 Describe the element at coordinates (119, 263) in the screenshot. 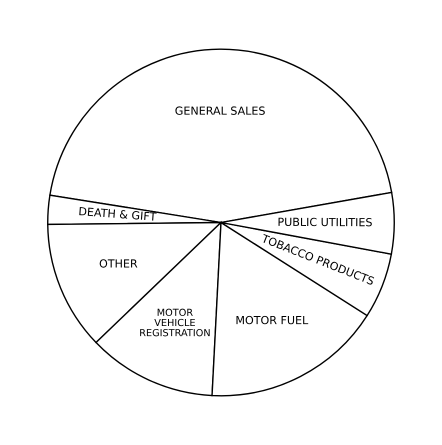

I see `slice-label: OTHER` at that location.